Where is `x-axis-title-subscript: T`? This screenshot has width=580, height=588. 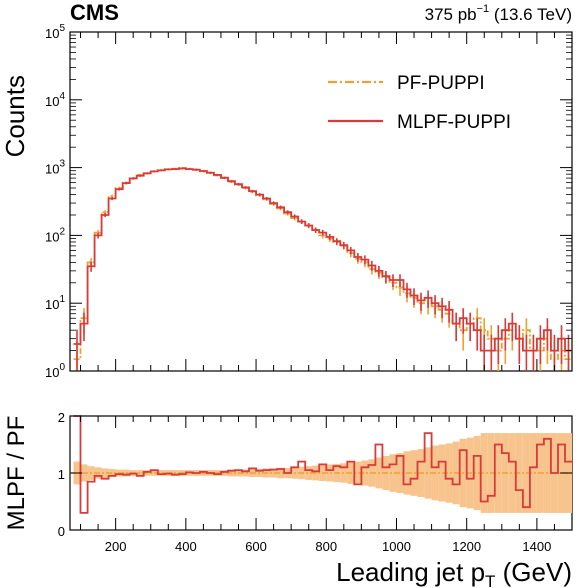
x-axis-title-subscript: T is located at coordinates (490, 580).